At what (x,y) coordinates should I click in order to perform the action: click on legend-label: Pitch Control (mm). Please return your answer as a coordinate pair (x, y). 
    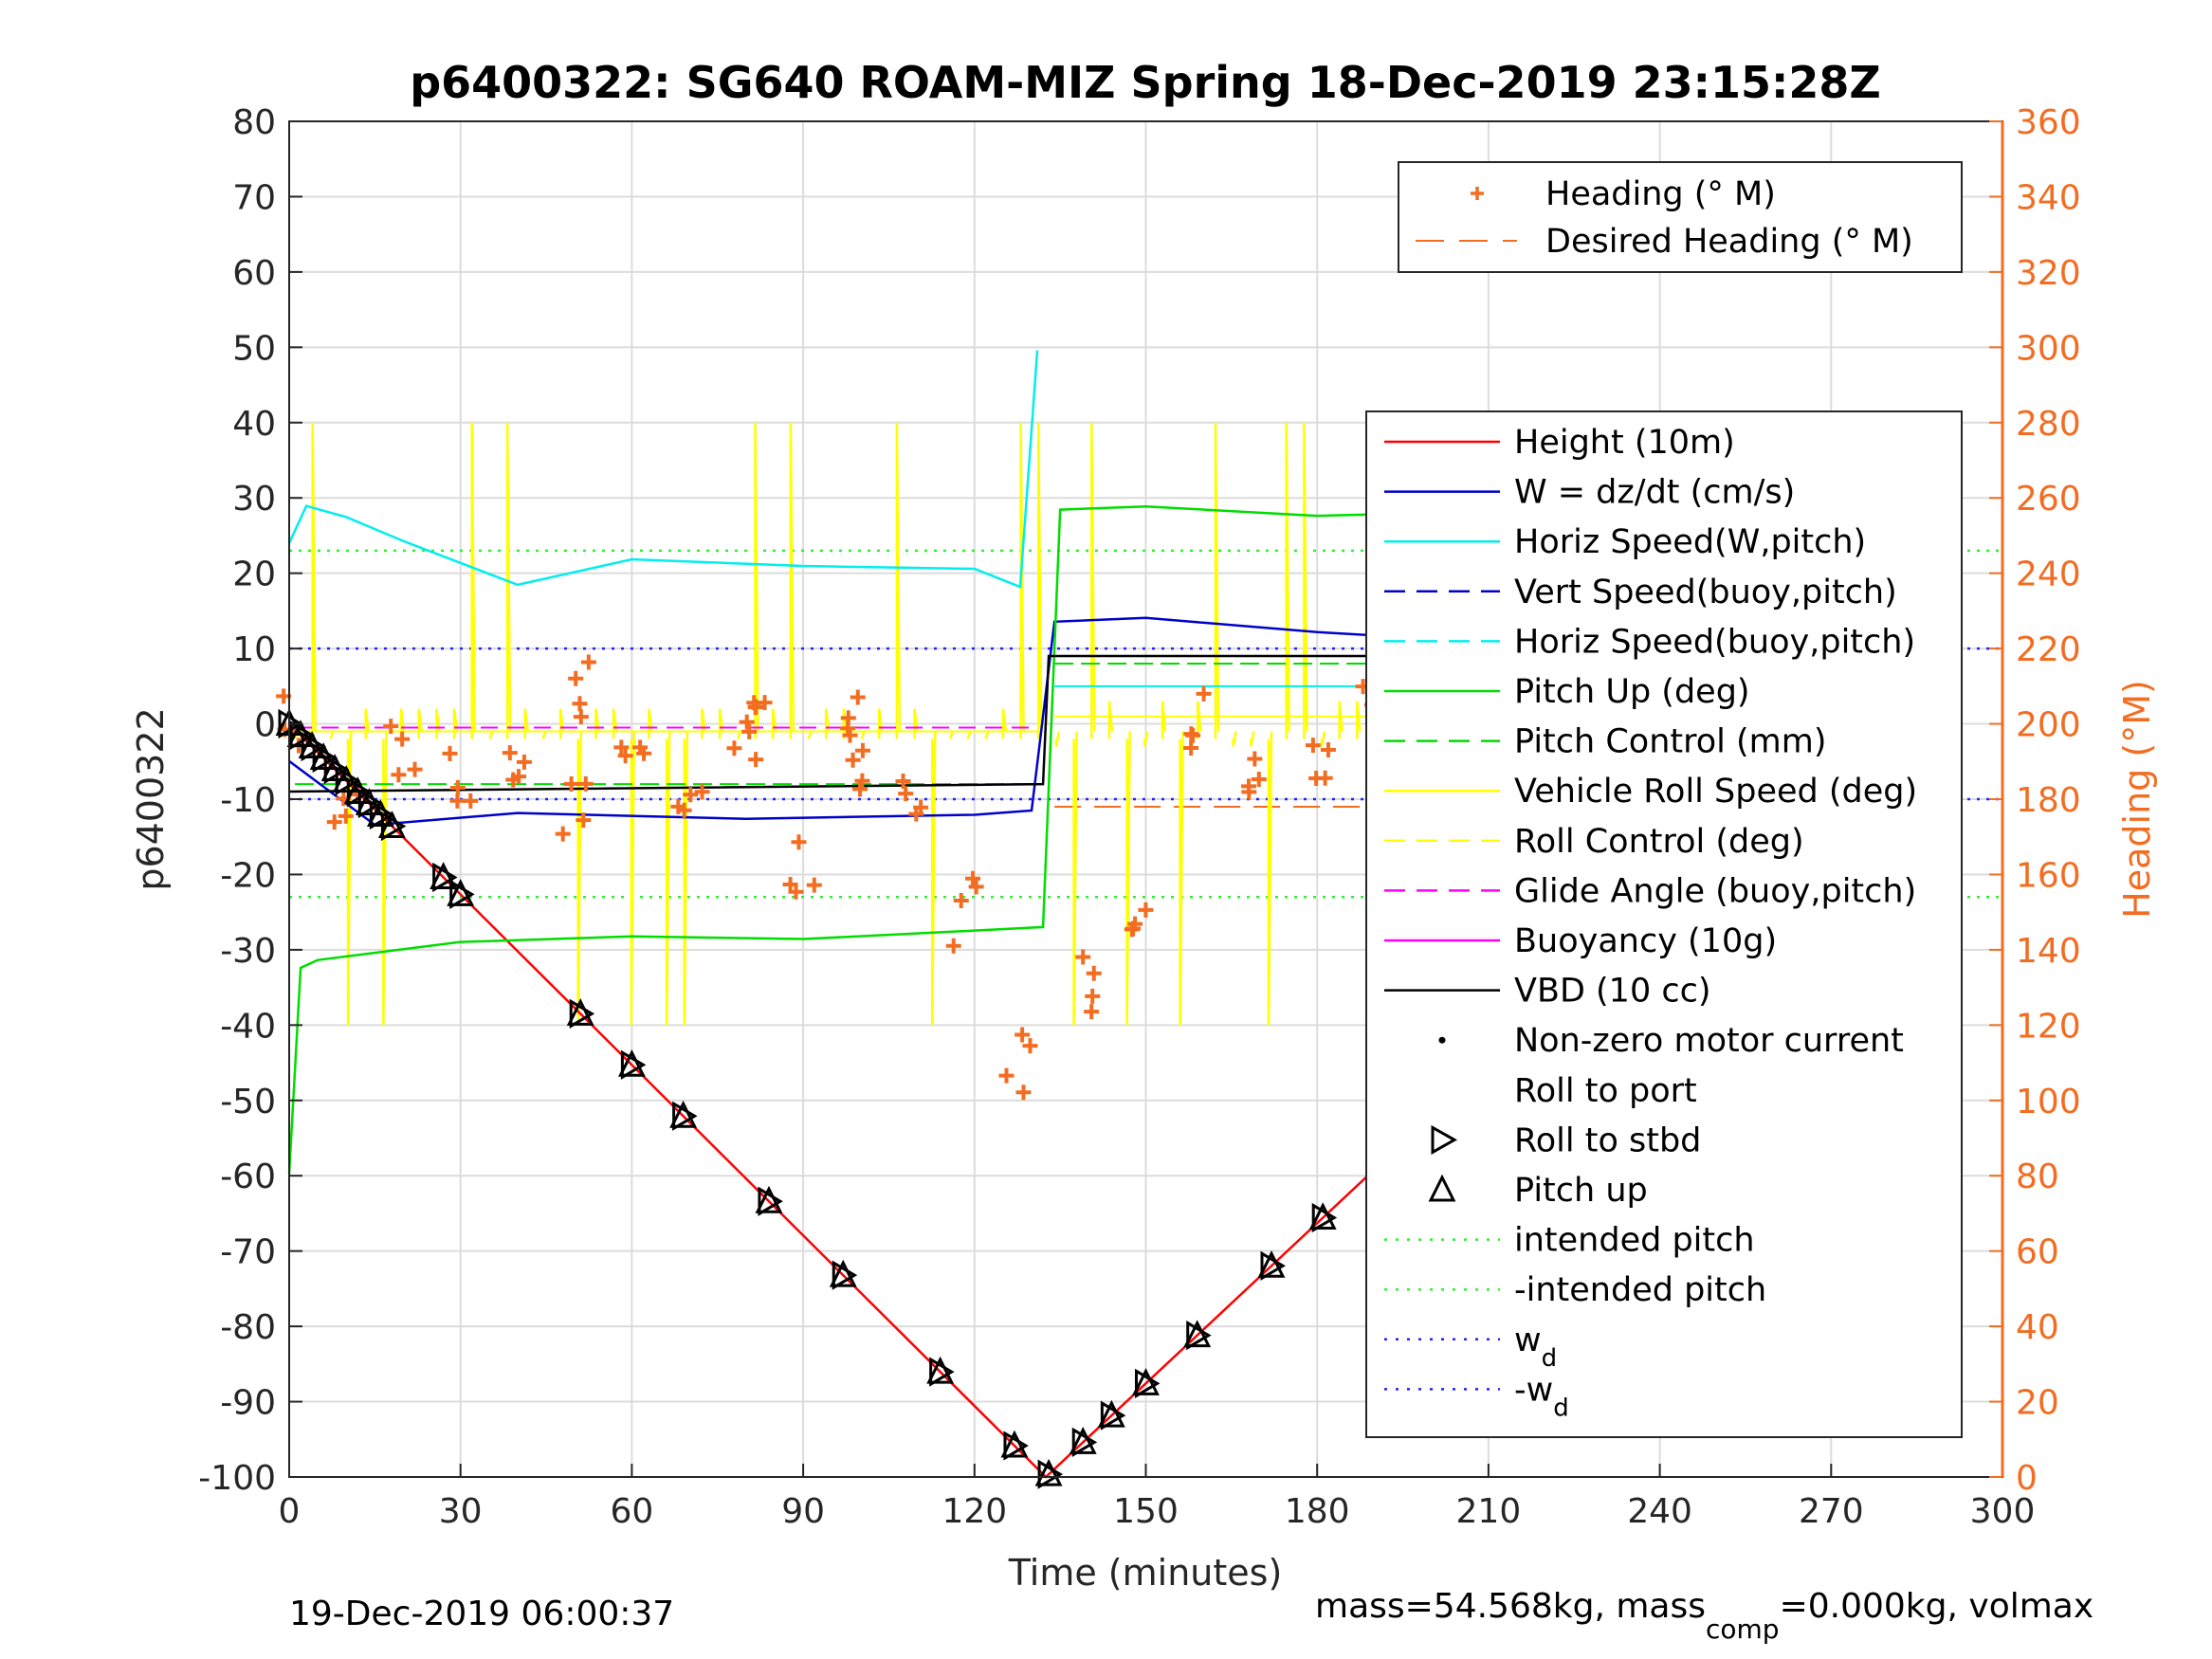
    Looking at the image, I should click on (1670, 742).